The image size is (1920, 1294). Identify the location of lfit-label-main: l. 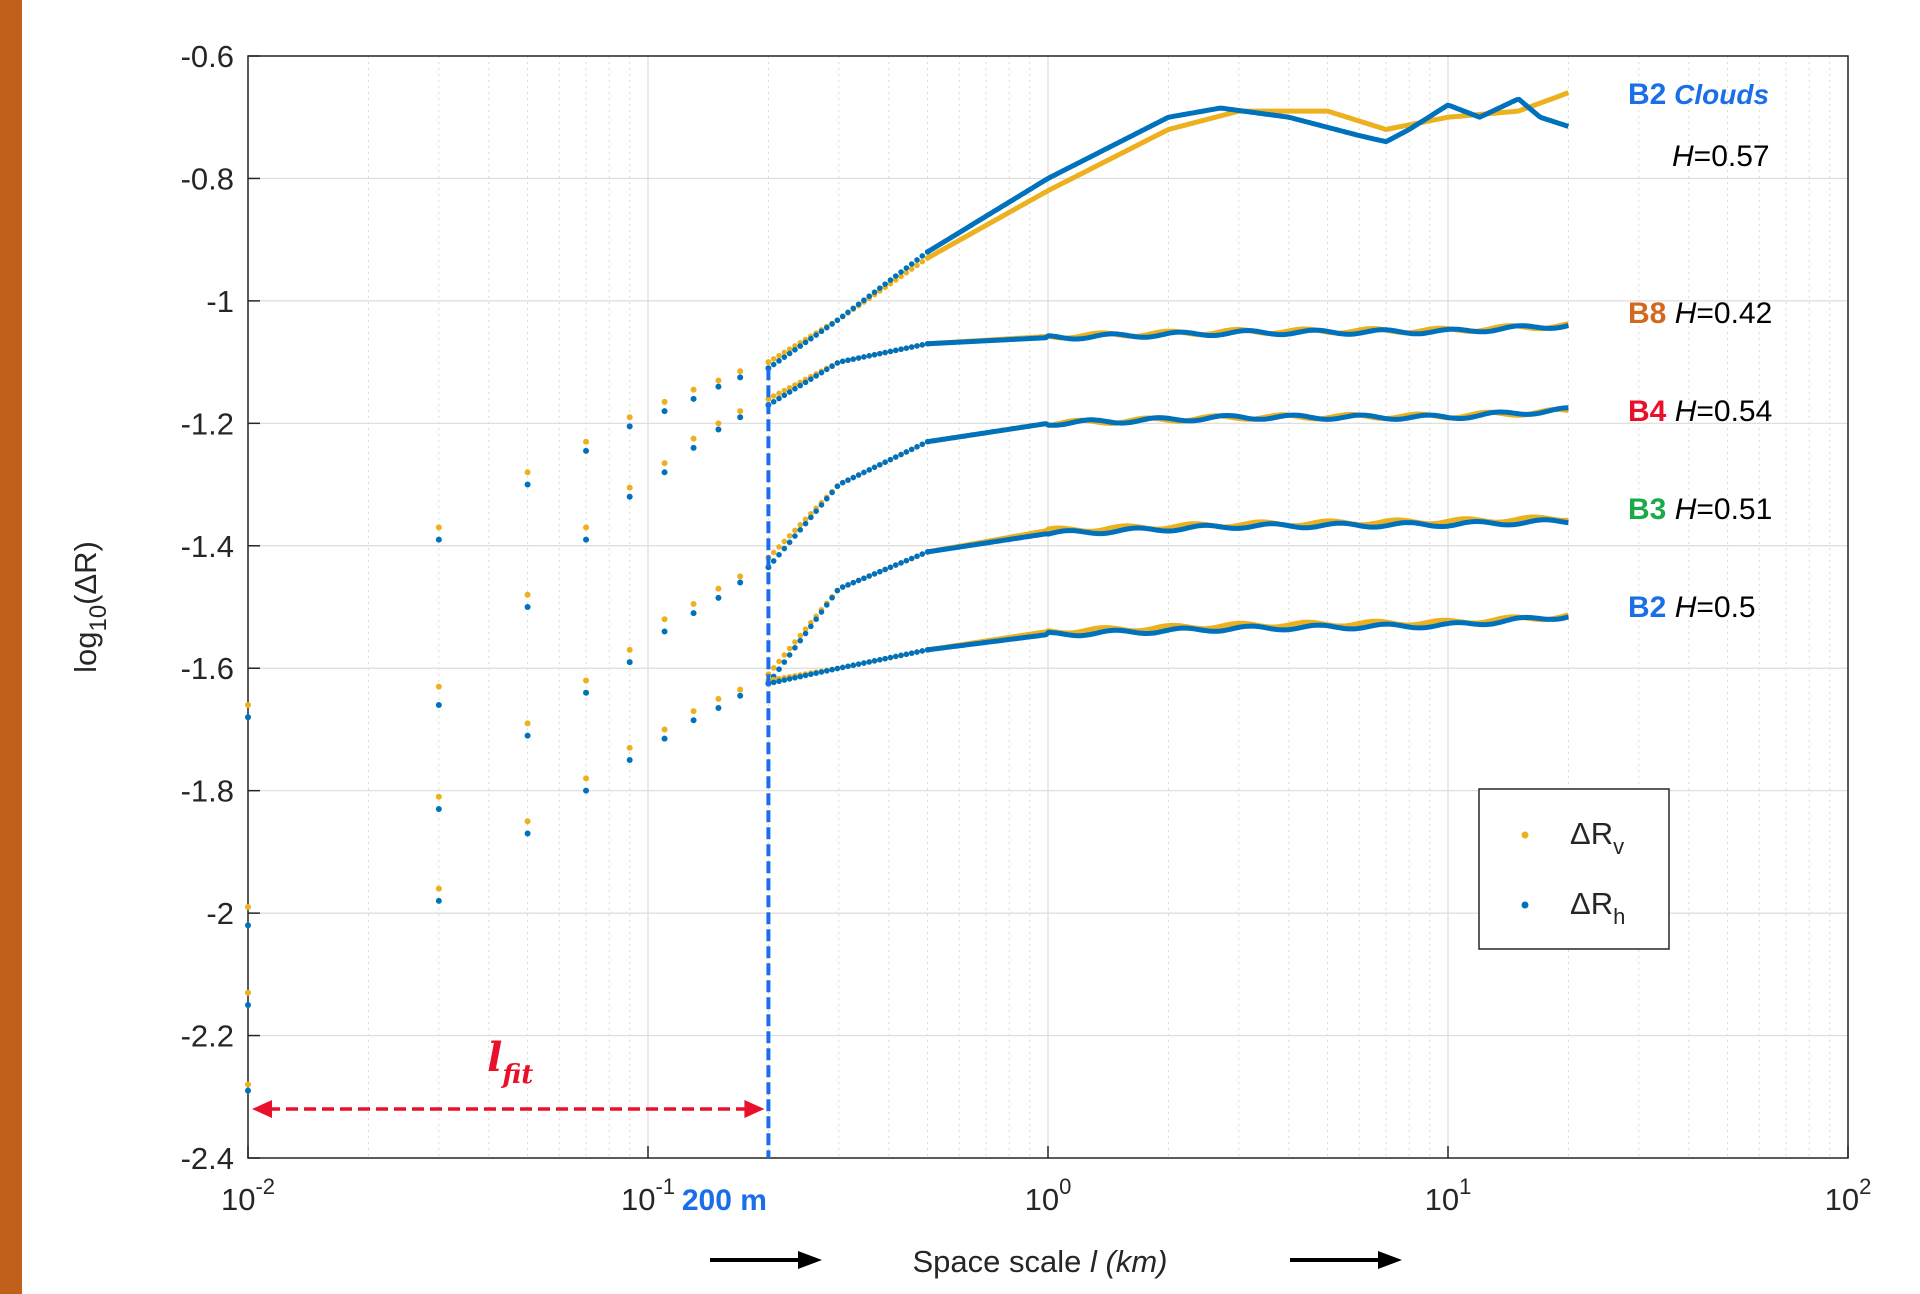
(494, 1057).